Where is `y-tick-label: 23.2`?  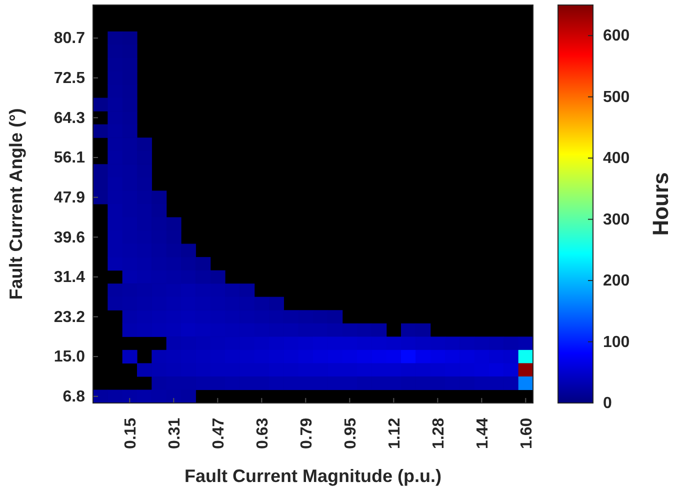
y-tick-label: 23.2 is located at coordinates (70, 317).